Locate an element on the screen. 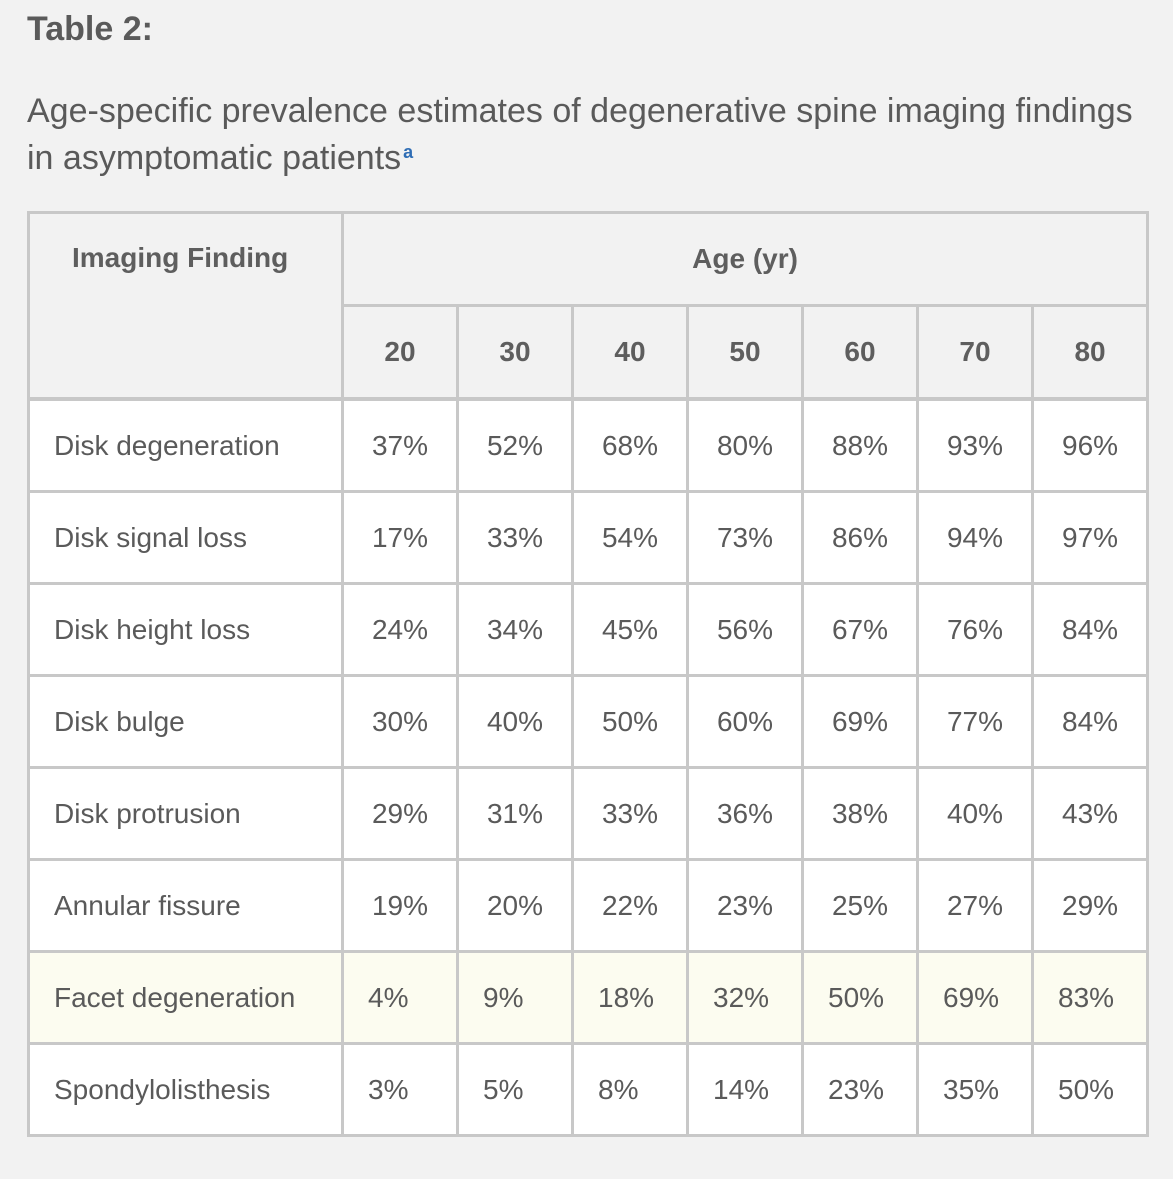  age-header-30: 30 is located at coordinates (515, 352).